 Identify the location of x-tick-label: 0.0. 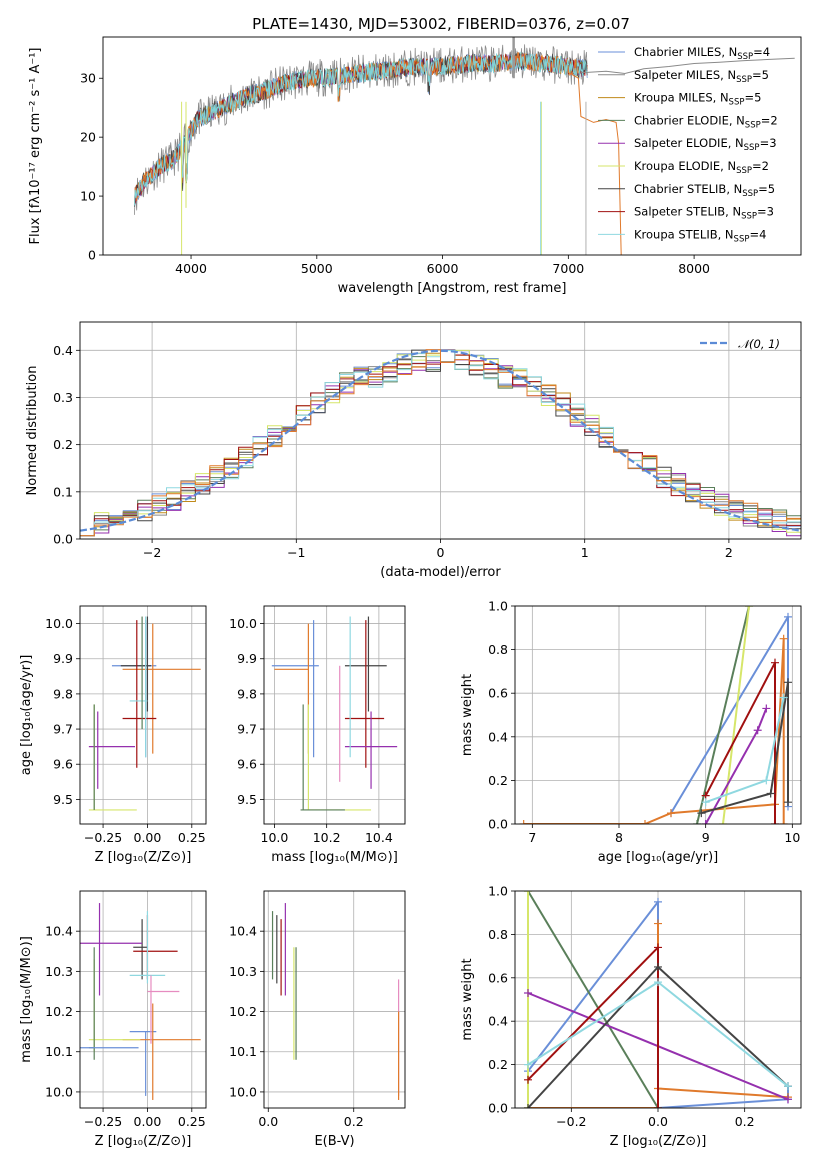
(658, 1121).